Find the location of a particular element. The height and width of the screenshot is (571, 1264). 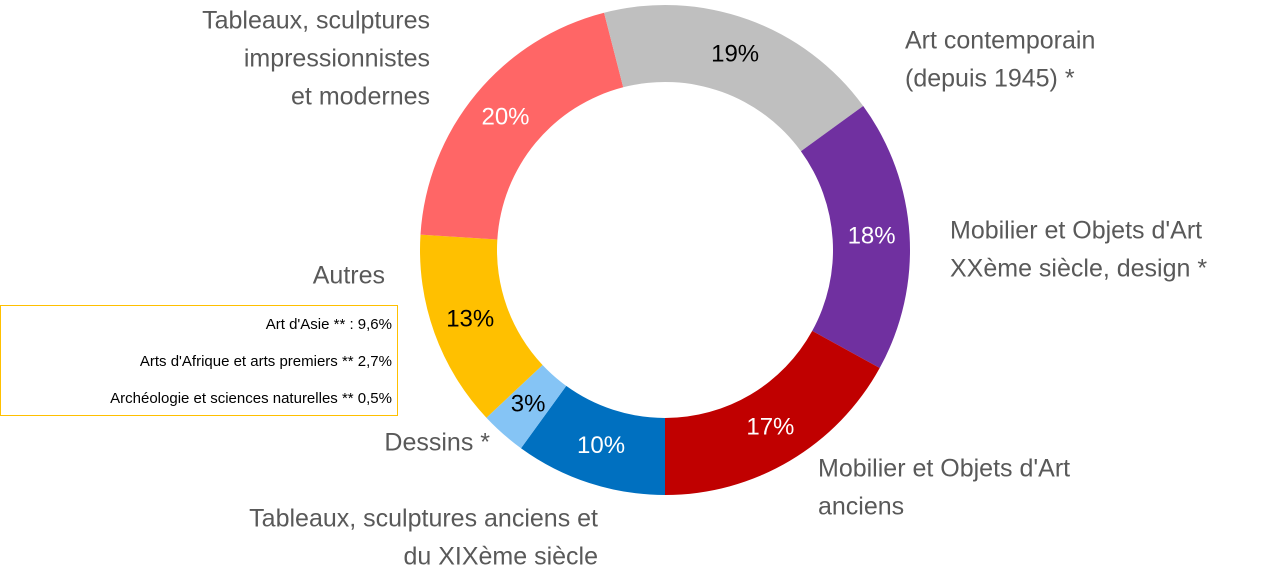

category-label: impressionnistes is located at coordinates (337, 59).